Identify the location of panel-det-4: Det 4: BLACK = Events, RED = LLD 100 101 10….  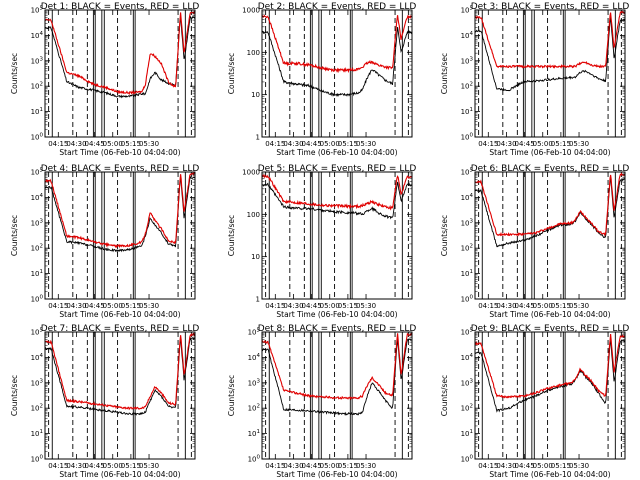
(104, 241).